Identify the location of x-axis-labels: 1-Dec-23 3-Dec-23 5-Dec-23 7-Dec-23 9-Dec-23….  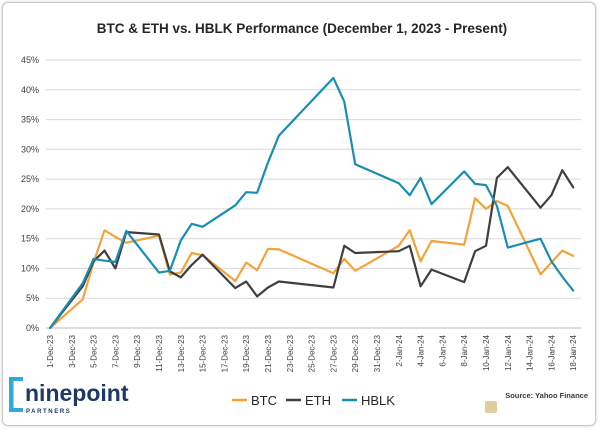
(312, 353).